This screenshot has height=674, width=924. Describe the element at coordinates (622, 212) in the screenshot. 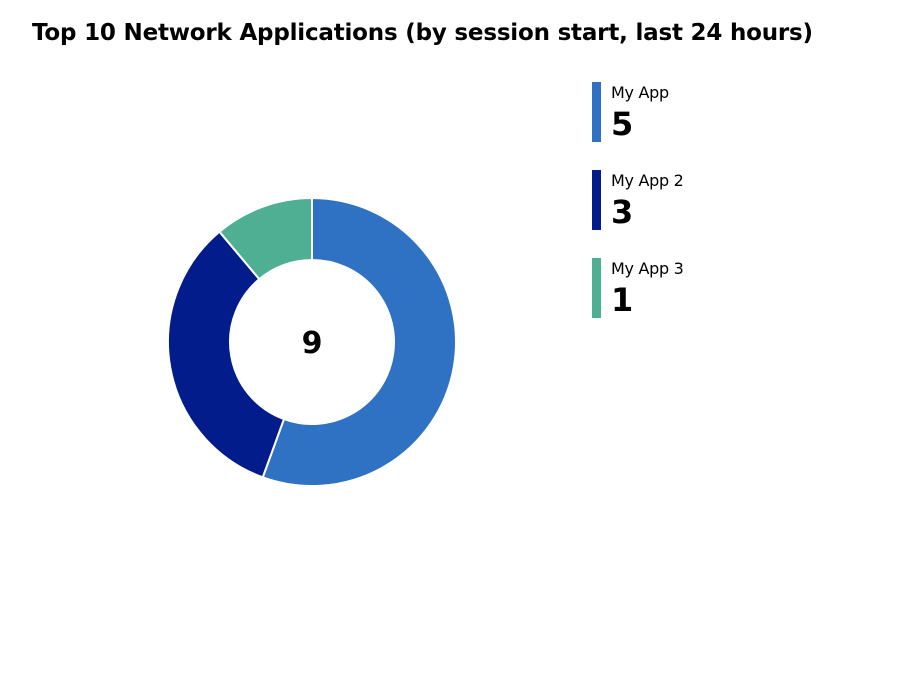

I see `legend-value: 3` at that location.